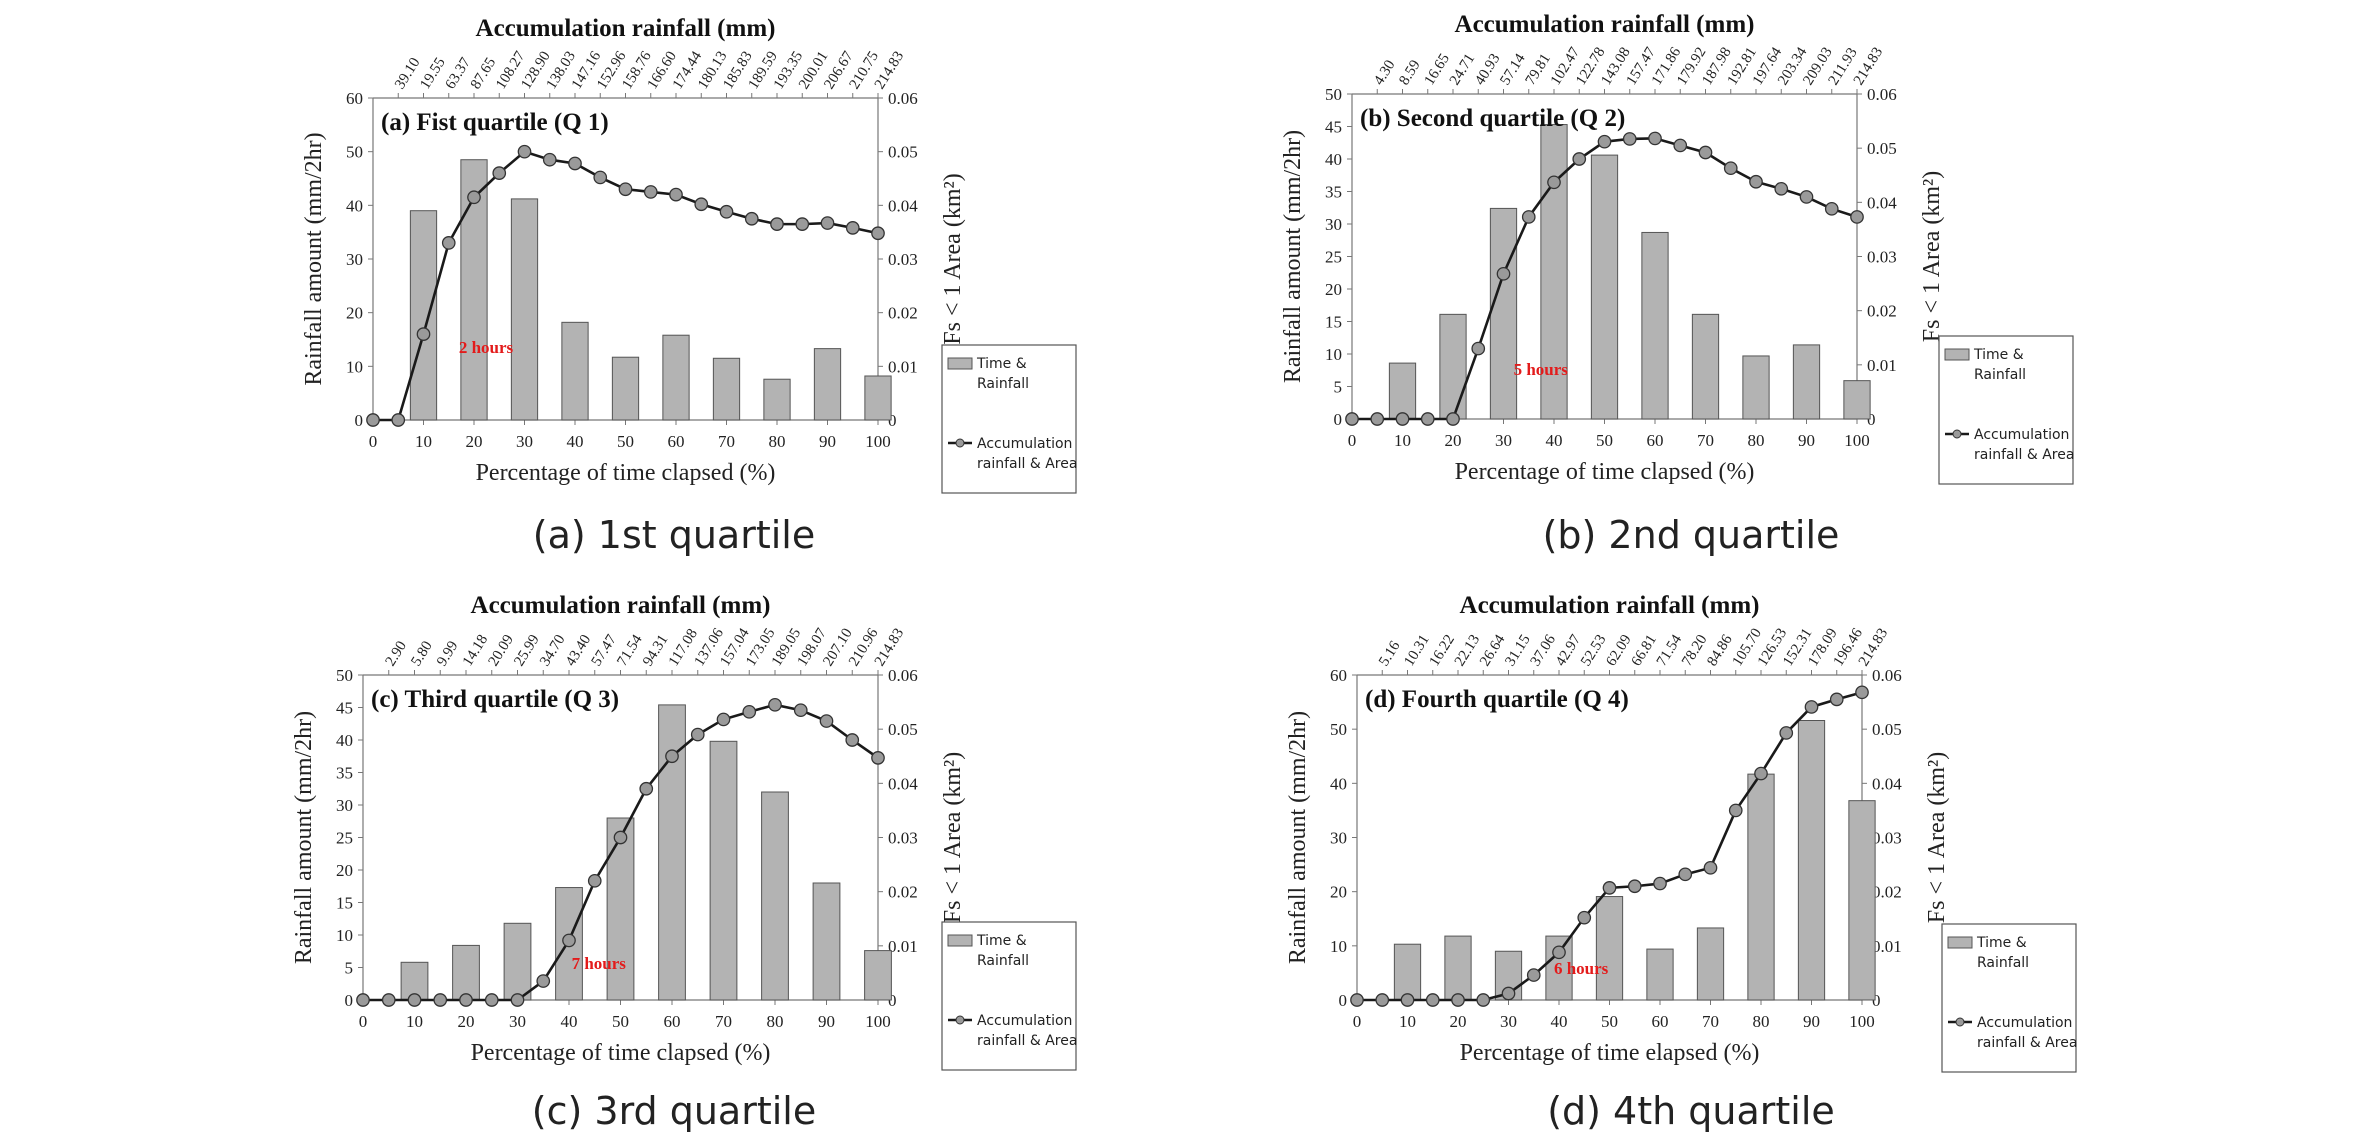  Describe the element at coordinates (1333, 289) in the screenshot. I see `y-tick-label: 20` at that location.